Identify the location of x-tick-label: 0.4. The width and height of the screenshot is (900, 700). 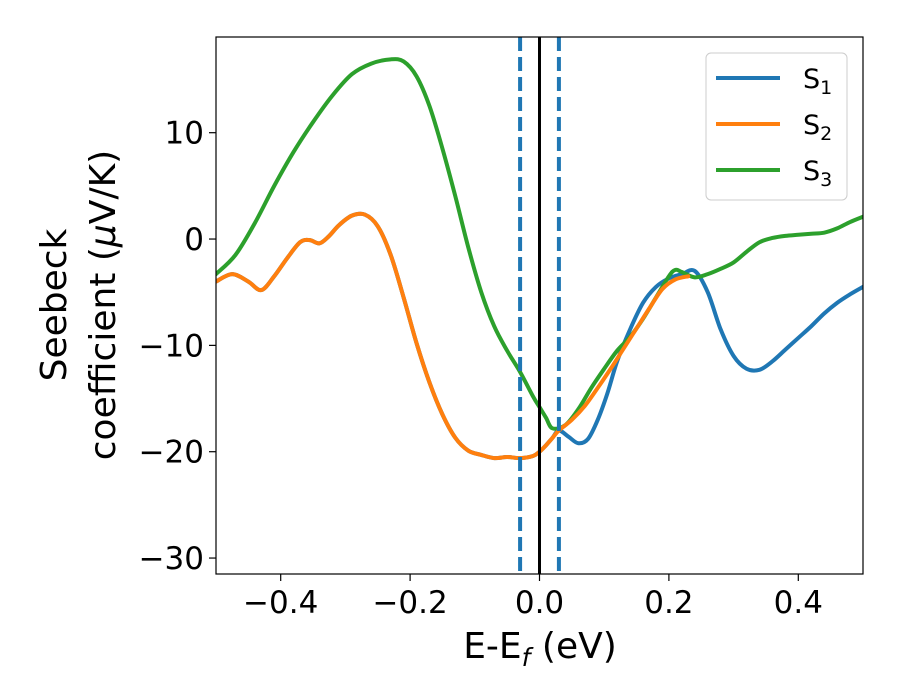
(798, 603).